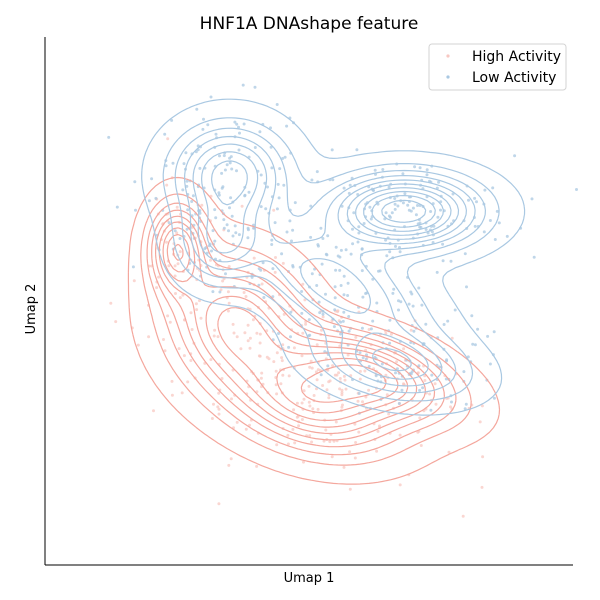 The image size is (600, 600). What do you see at coordinates (514, 78) in the screenshot?
I see `legend-label-low-activity: Low Activity` at bounding box center [514, 78].